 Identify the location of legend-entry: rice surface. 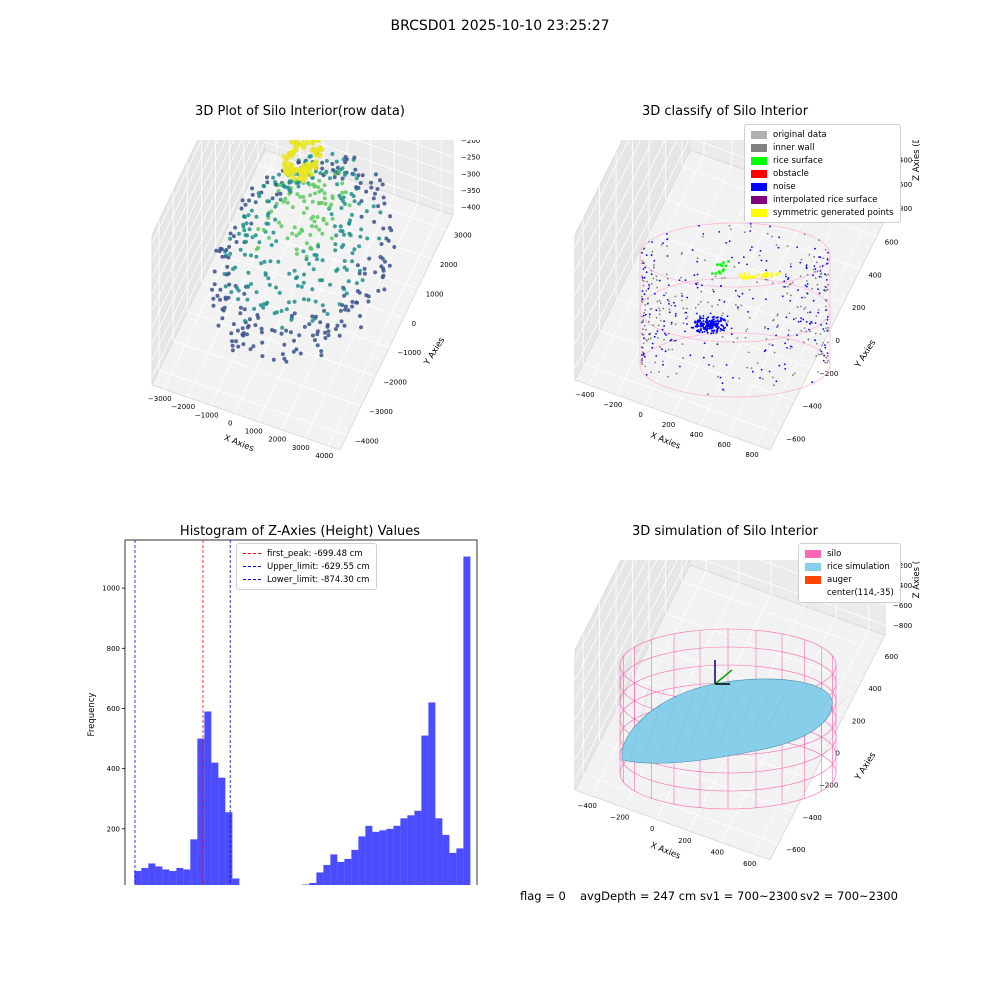
(822, 160).